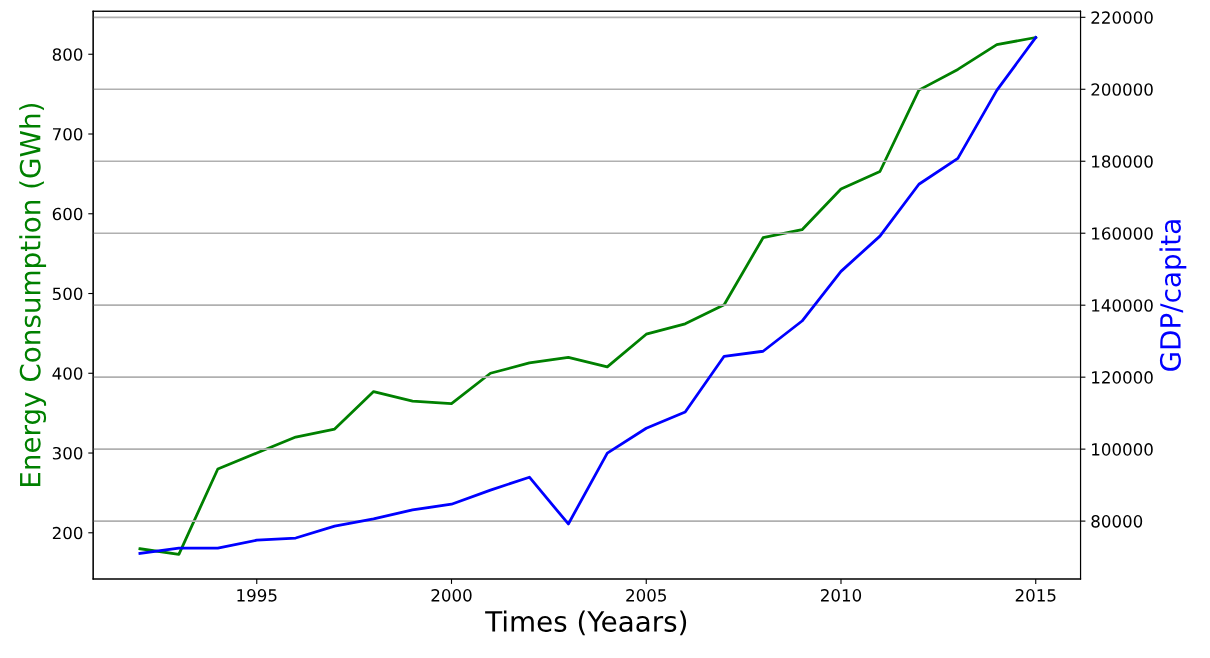  I want to click on y2-tick-label: 120000, so click(1122, 377).